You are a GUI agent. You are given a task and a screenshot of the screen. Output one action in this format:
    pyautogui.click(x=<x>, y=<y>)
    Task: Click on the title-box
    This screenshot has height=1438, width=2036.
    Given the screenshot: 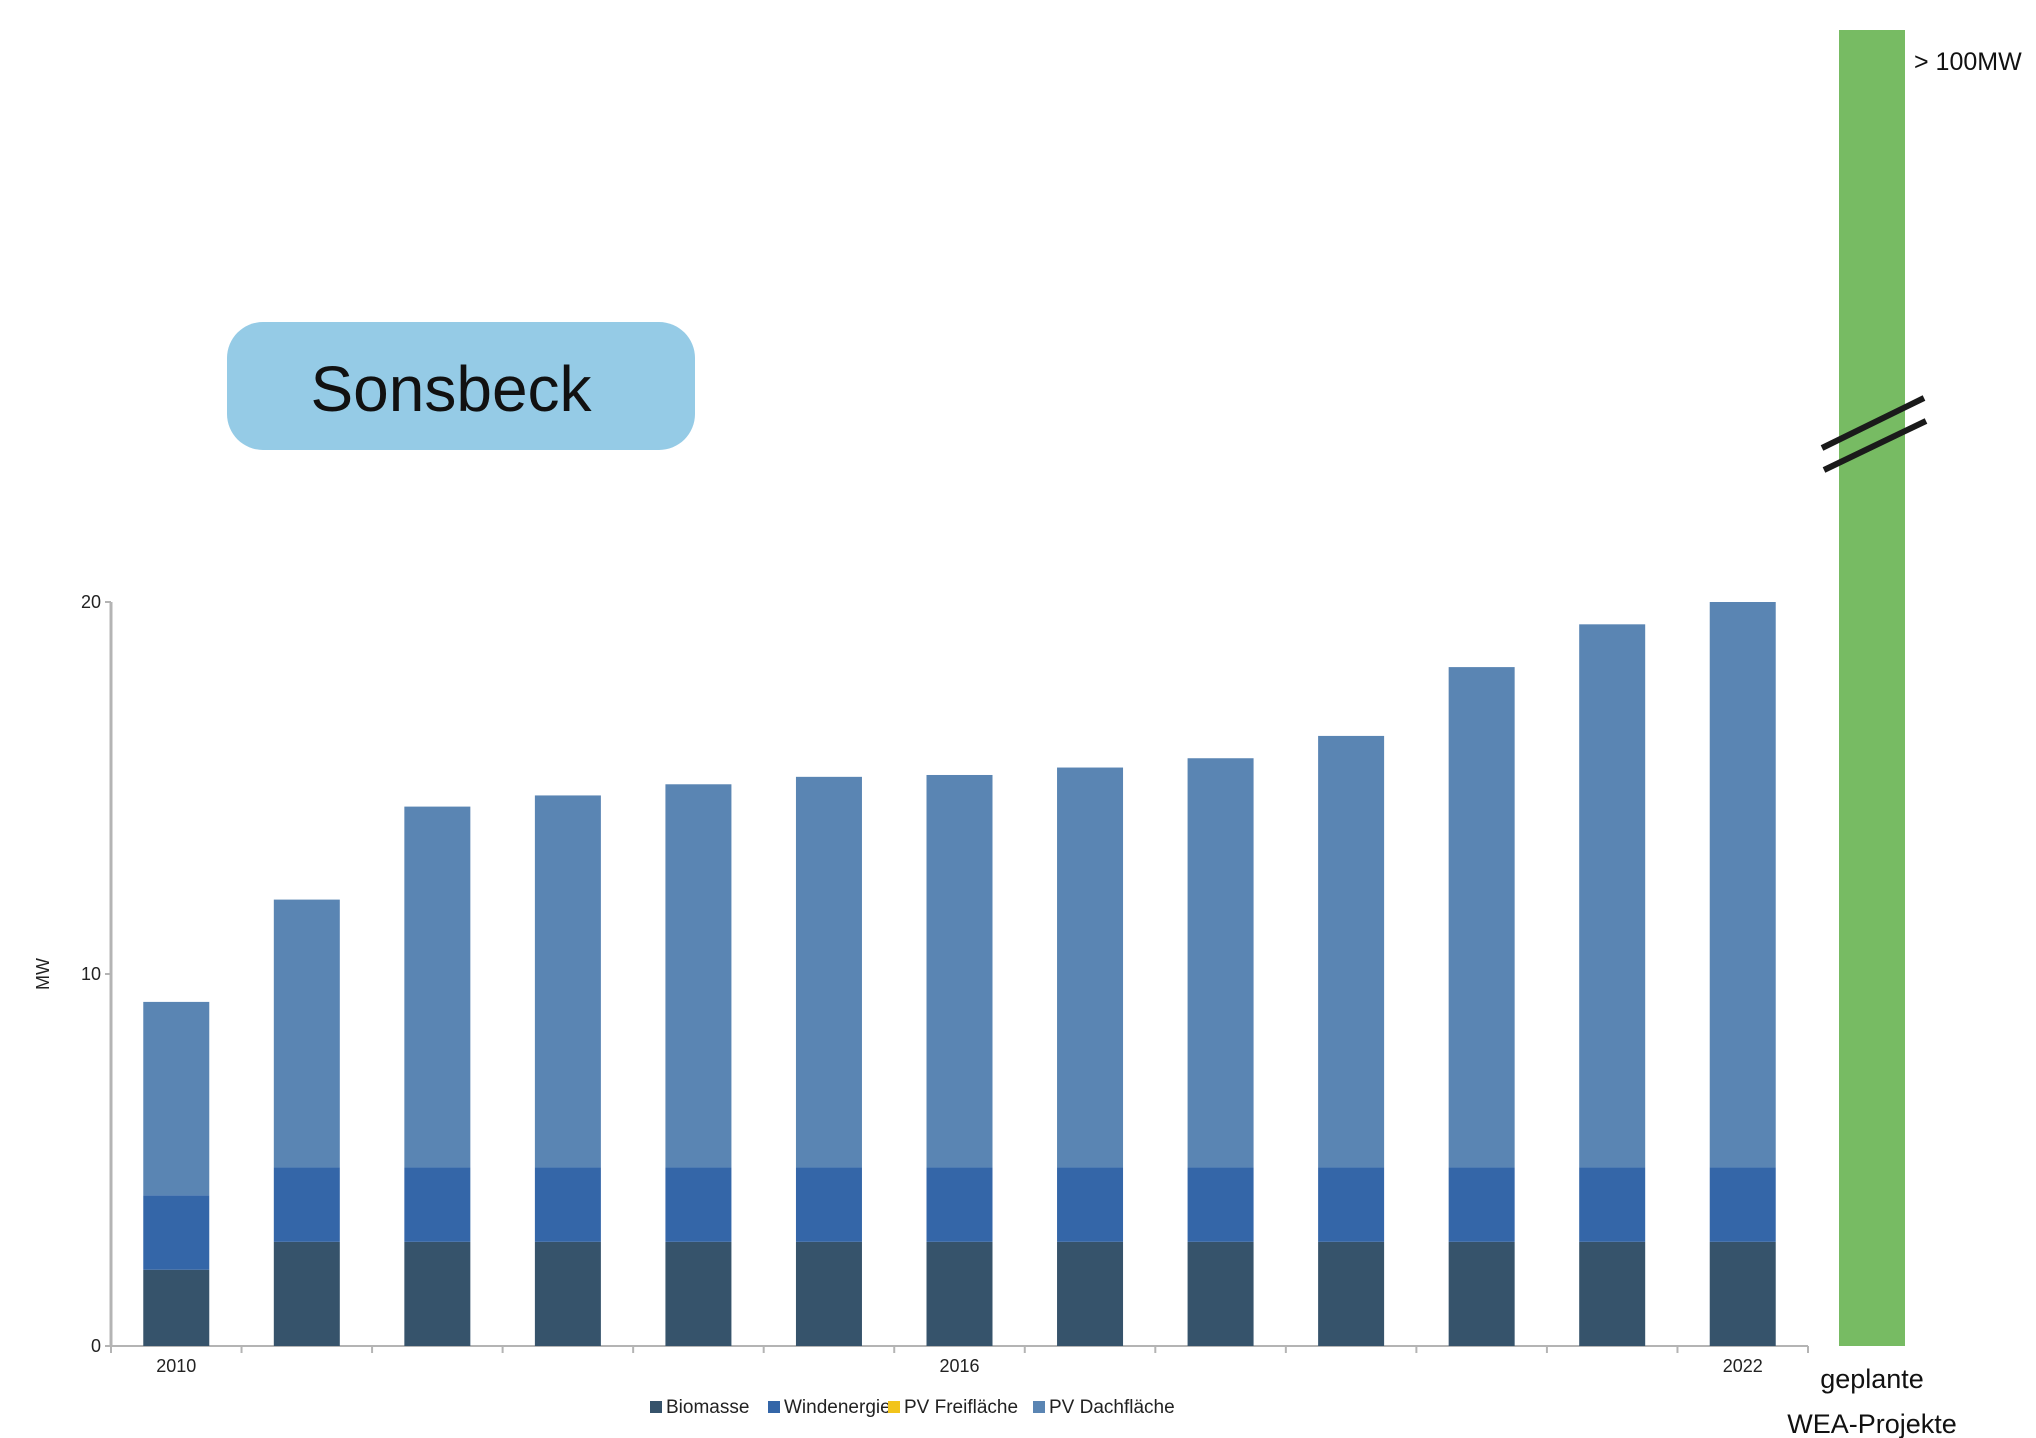 What is the action you would take?
    pyautogui.click(x=461, y=386)
    